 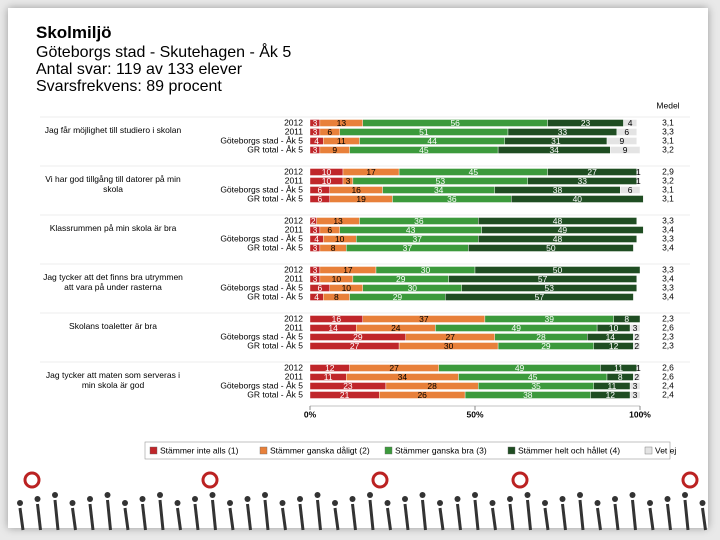 I want to click on value-label: 30, so click(x=413, y=288).